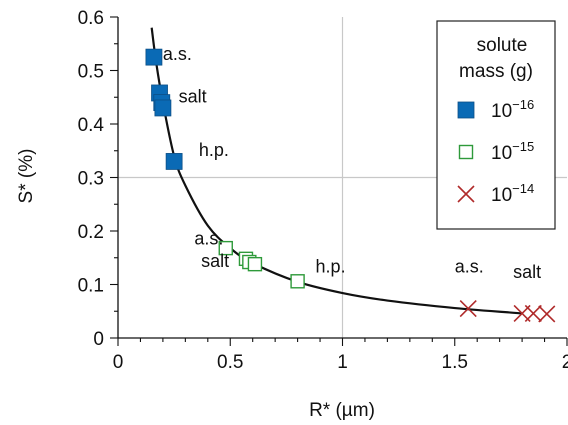  What do you see at coordinates (565, 362) in the screenshot?
I see `x-tick-label: 2` at bounding box center [565, 362].